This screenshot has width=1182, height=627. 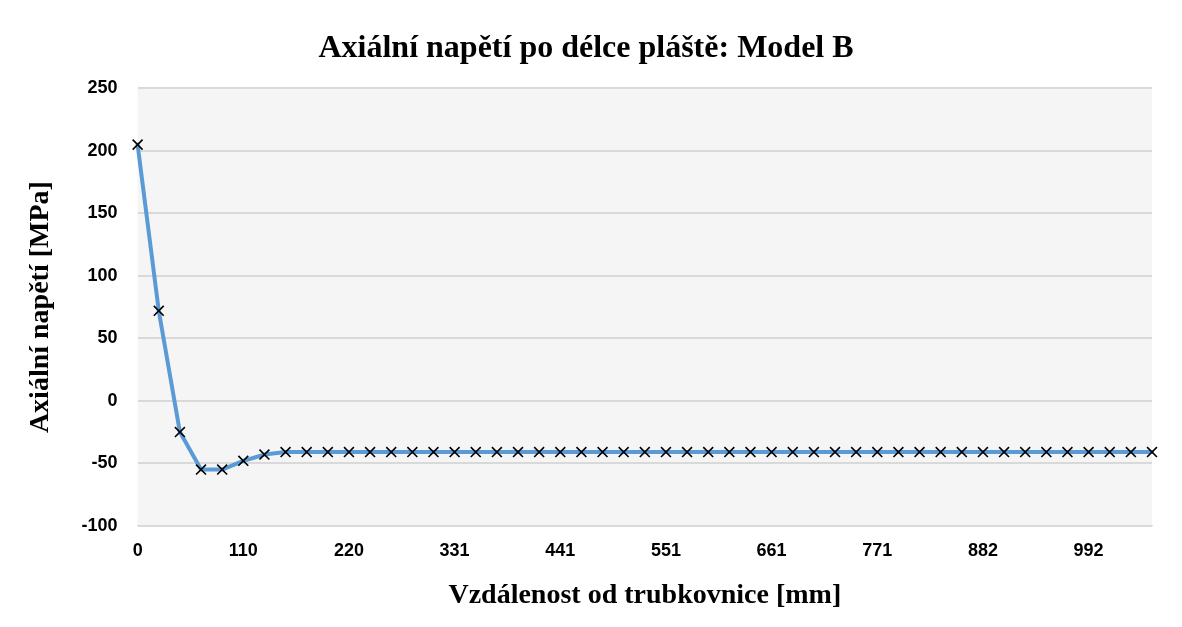 I want to click on y-tick-label: -50, so click(x=104, y=462).